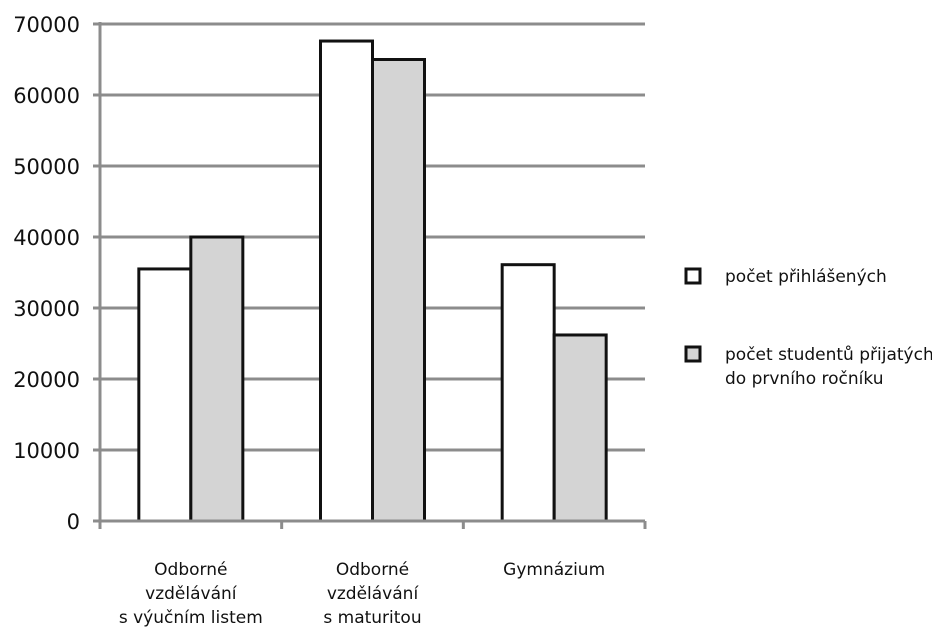  I want to click on x-category-label-line: Gymnázium, so click(554, 570).